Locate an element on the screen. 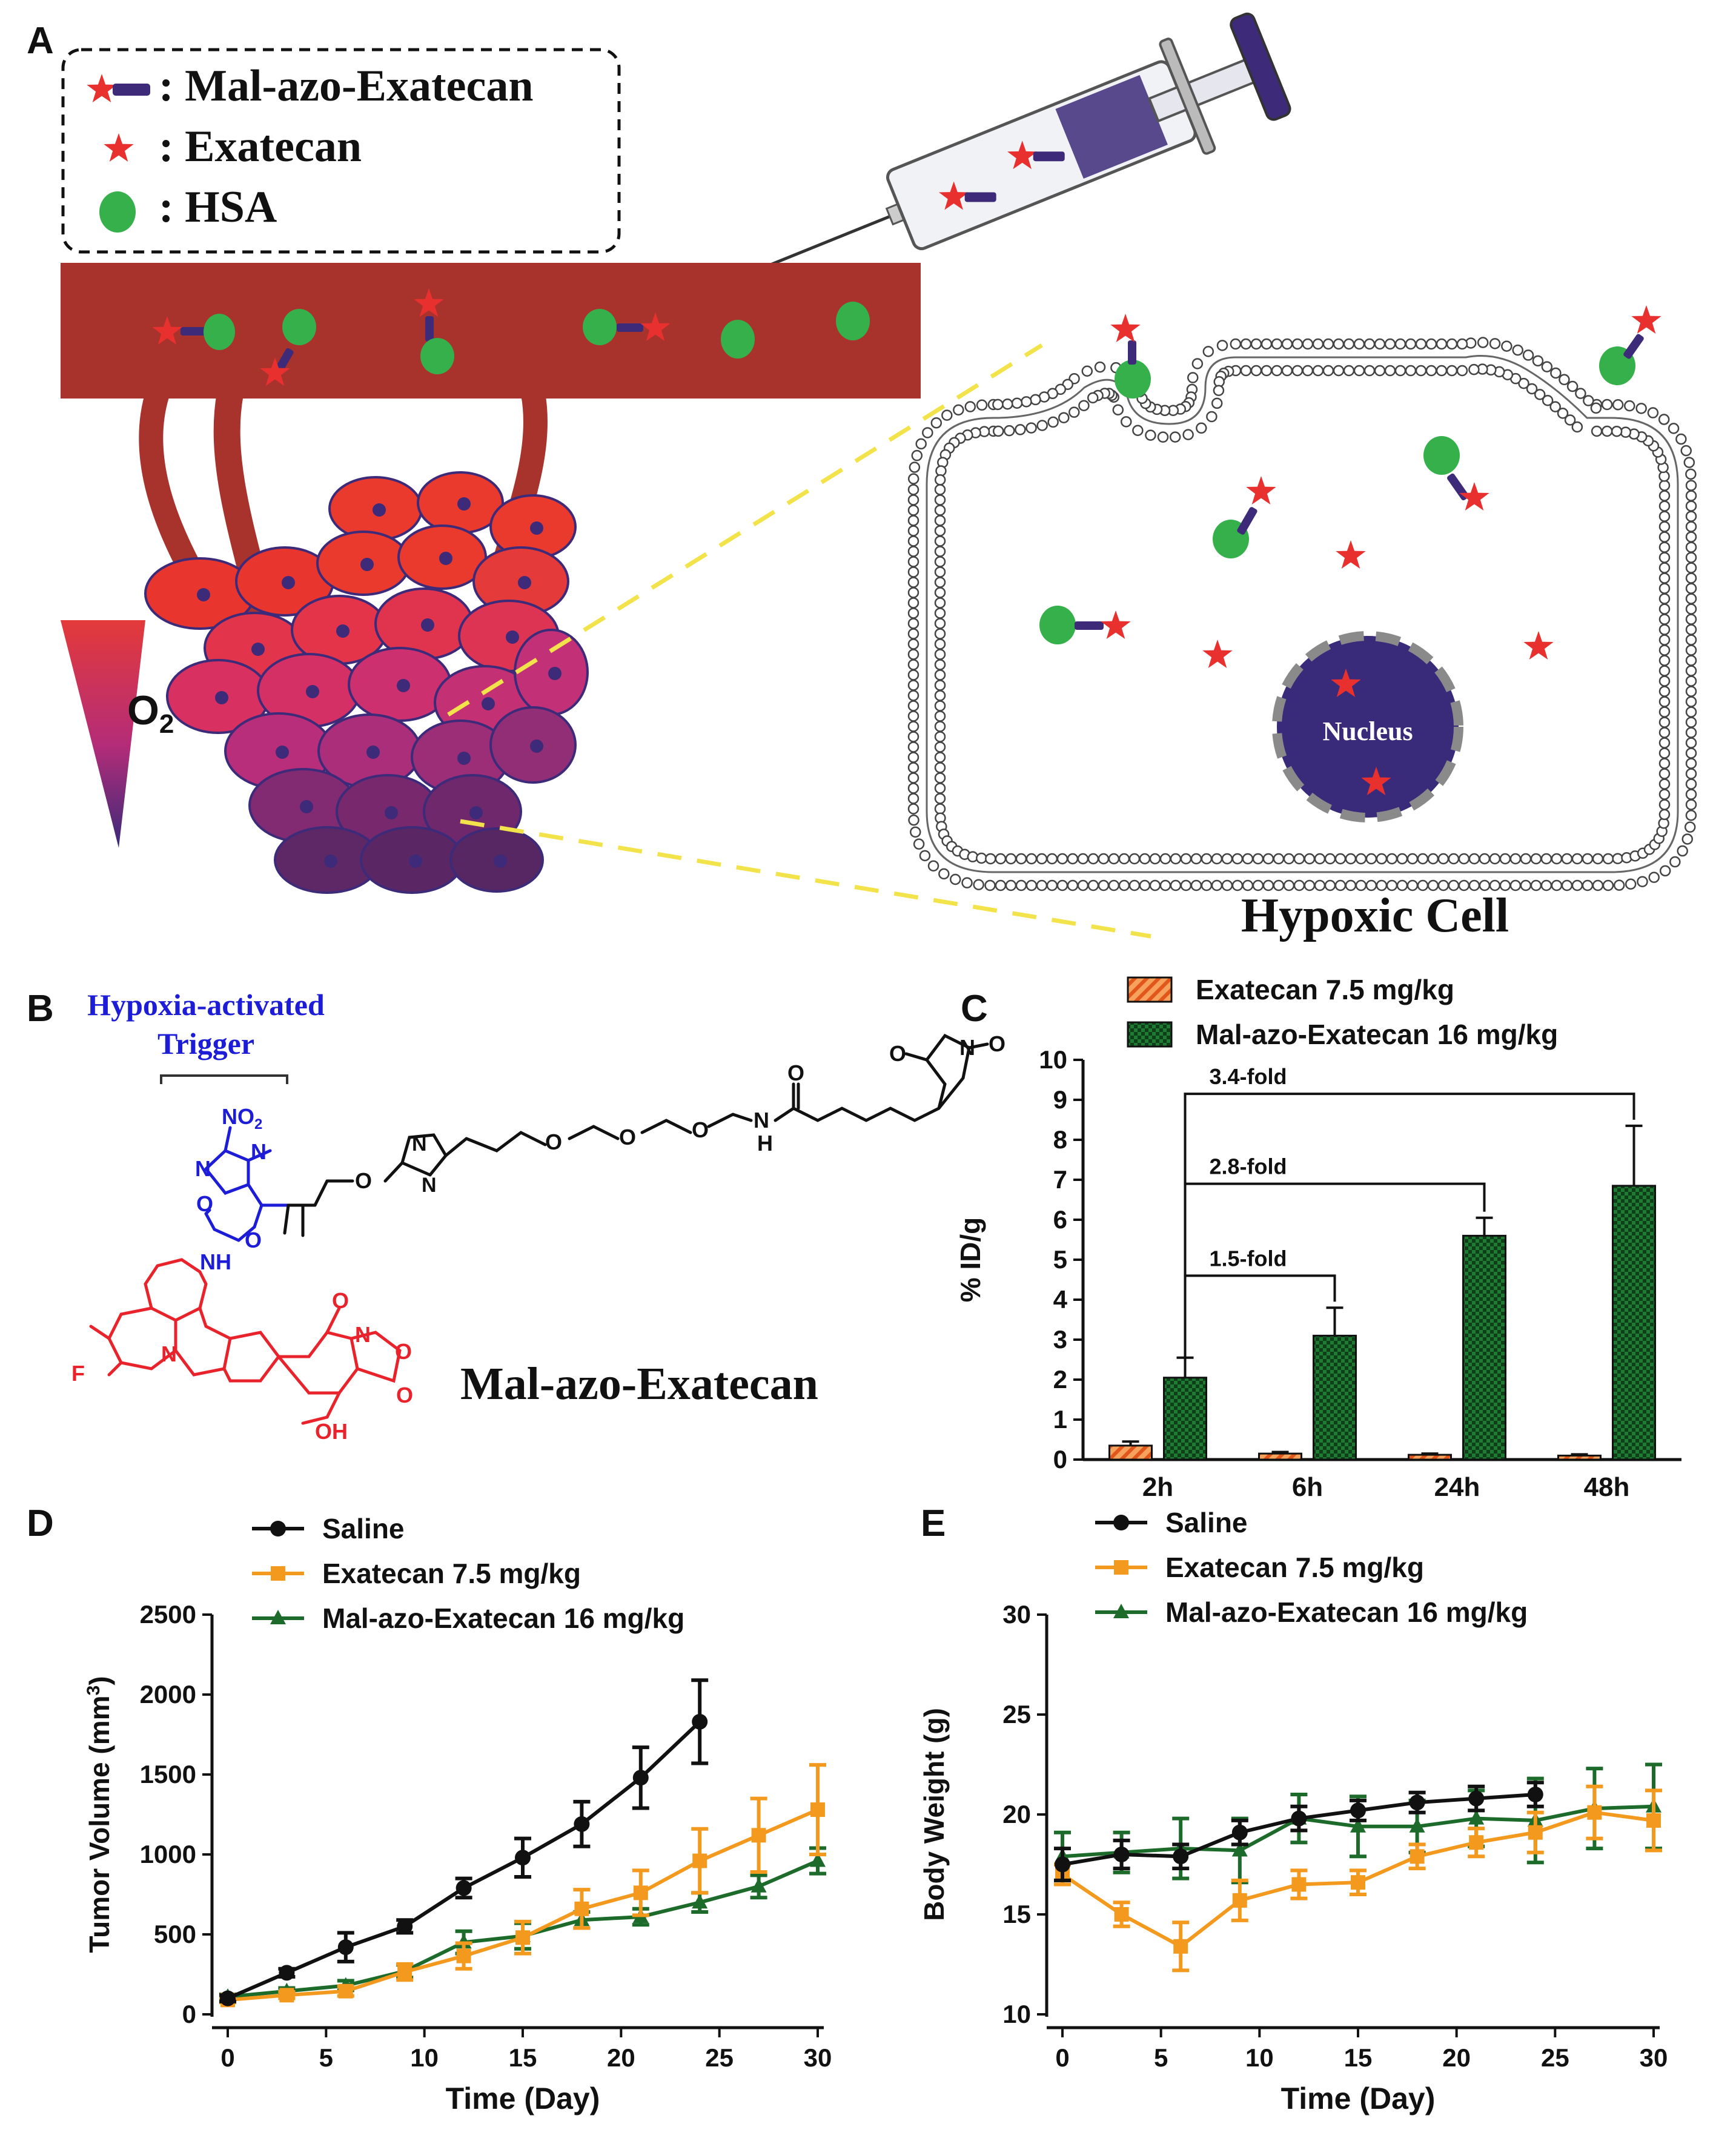  x-tick-label: 20 is located at coordinates (1456, 2057).